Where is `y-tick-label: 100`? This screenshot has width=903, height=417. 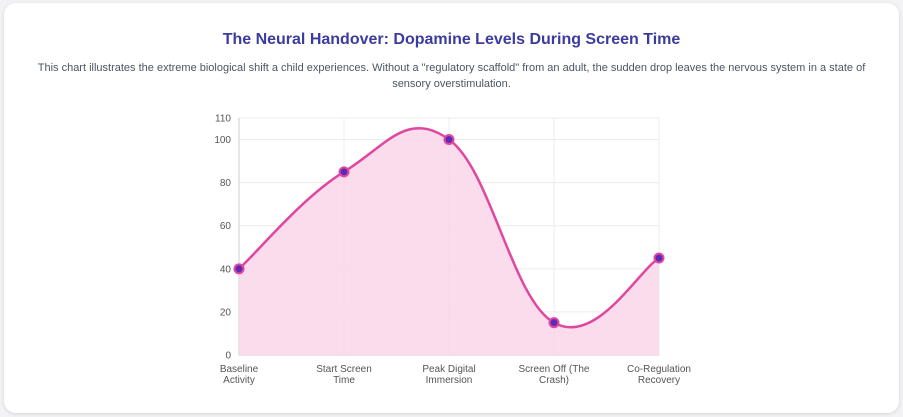 y-tick-label: 100 is located at coordinates (222, 140).